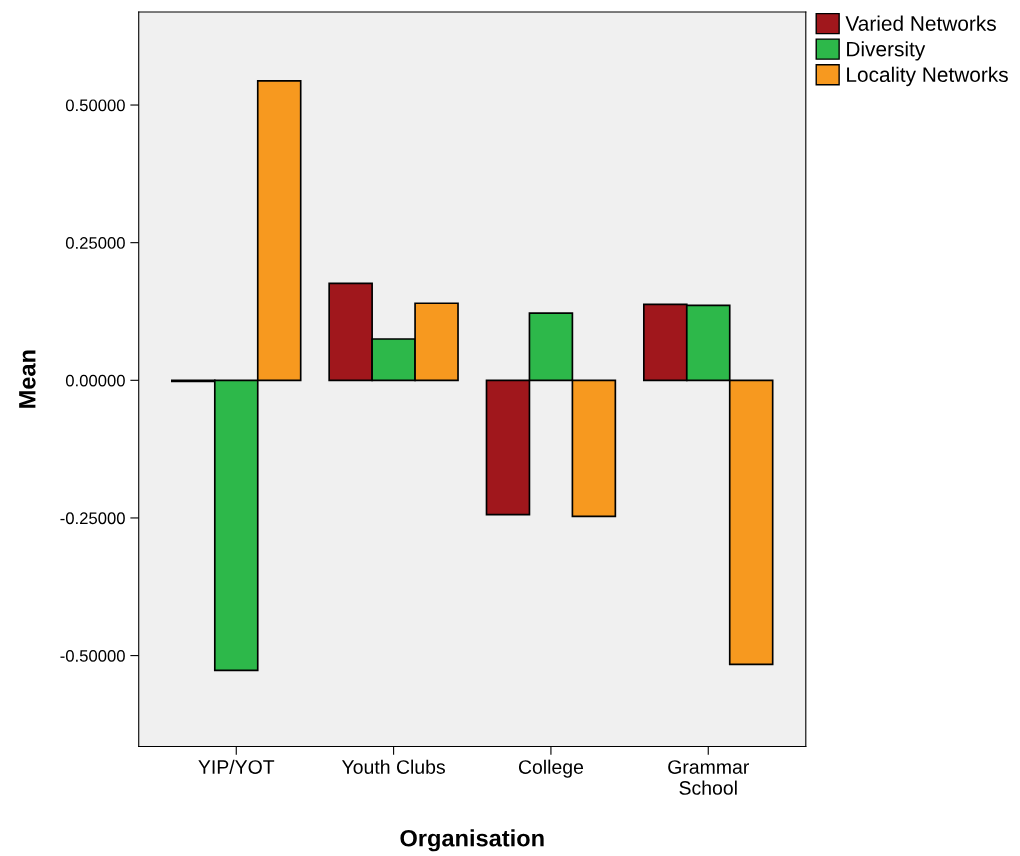 Image resolution: width=1020 pixels, height=856 pixels. Describe the element at coordinates (472, 840) in the screenshot. I see `x-axis-title: Organisation` at that location.